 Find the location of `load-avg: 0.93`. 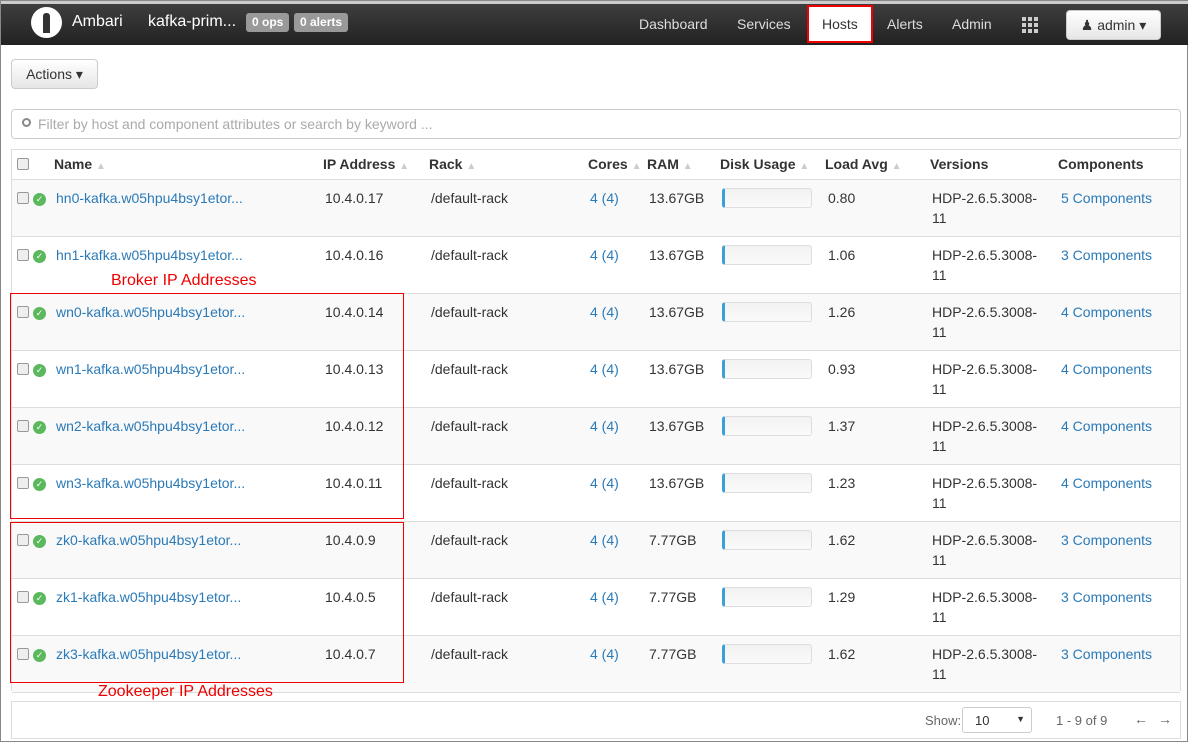

load-avg: 0.93 is located at coordinates (842, 369).